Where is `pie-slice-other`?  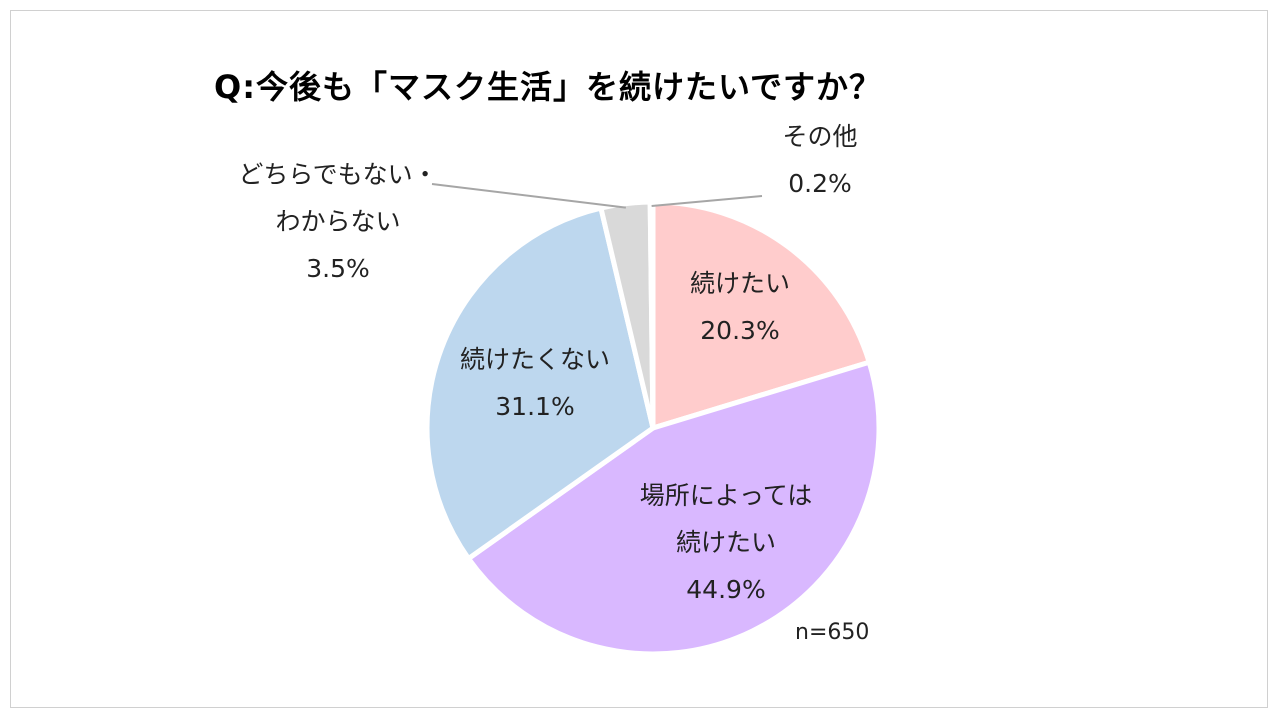
pie-slice-other is located at coordinates (651, 315).